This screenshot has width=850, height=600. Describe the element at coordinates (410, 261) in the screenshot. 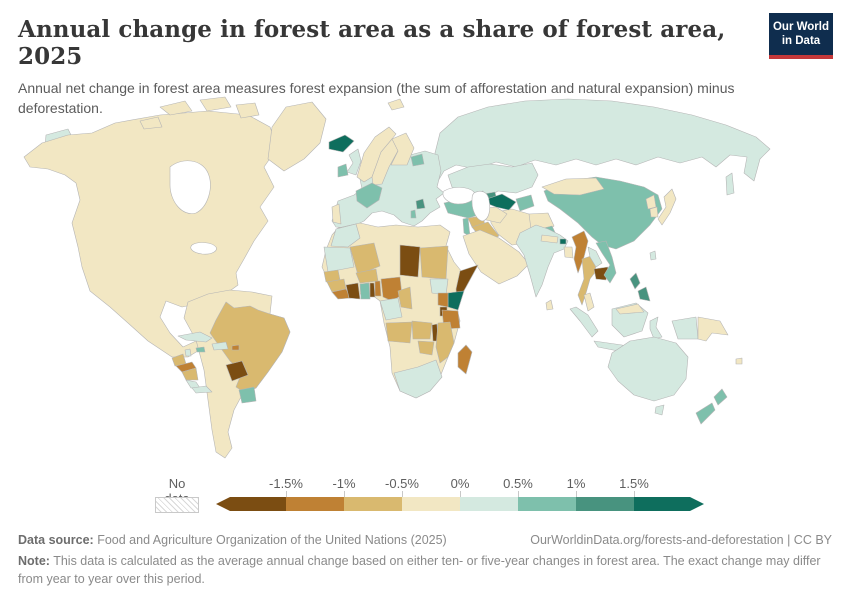

I see `region-chad` at that location.